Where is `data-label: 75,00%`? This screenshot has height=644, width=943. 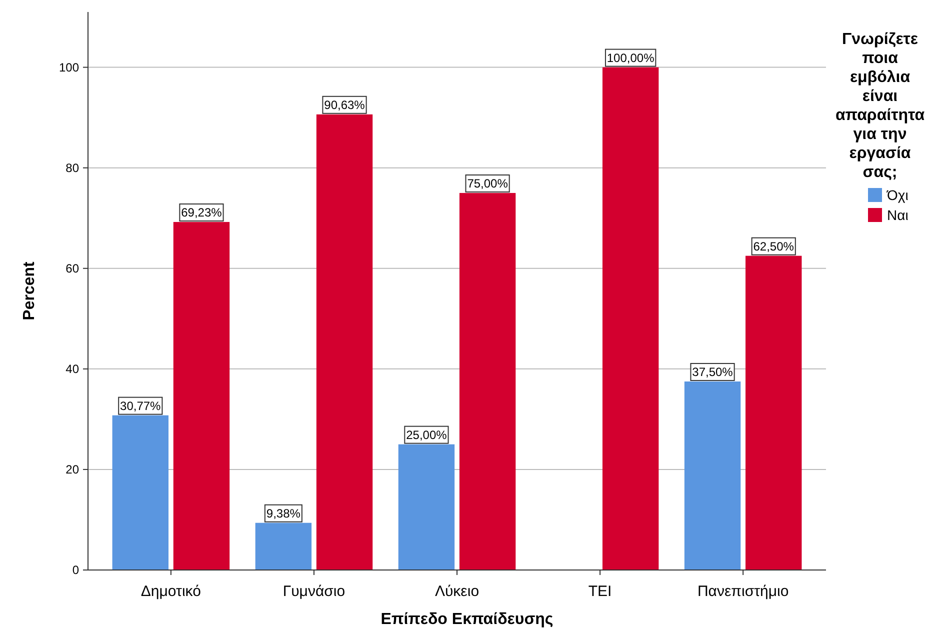
data-label: 75,00% is located at coordinates (487, 183).